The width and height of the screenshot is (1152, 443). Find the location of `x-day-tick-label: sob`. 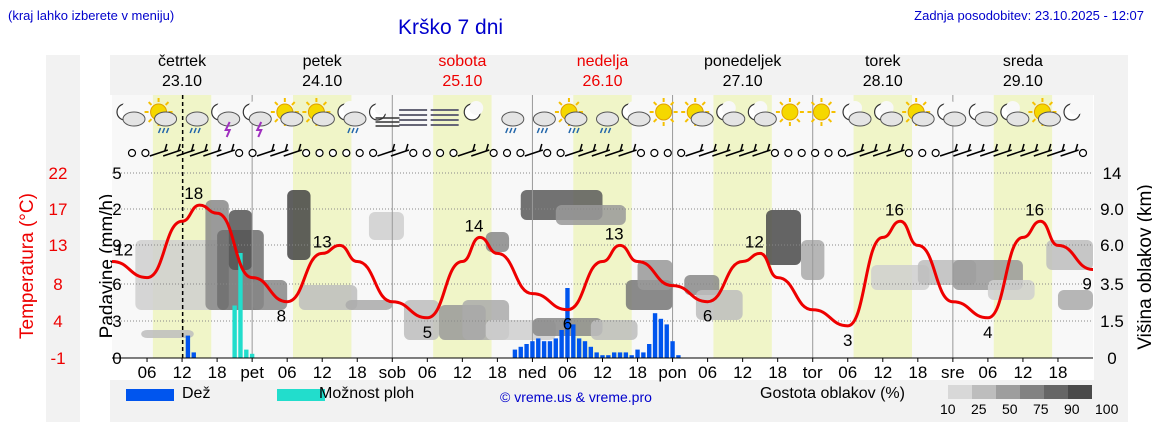

x-day-tick-label: sob is located at coordinates (392, 372).